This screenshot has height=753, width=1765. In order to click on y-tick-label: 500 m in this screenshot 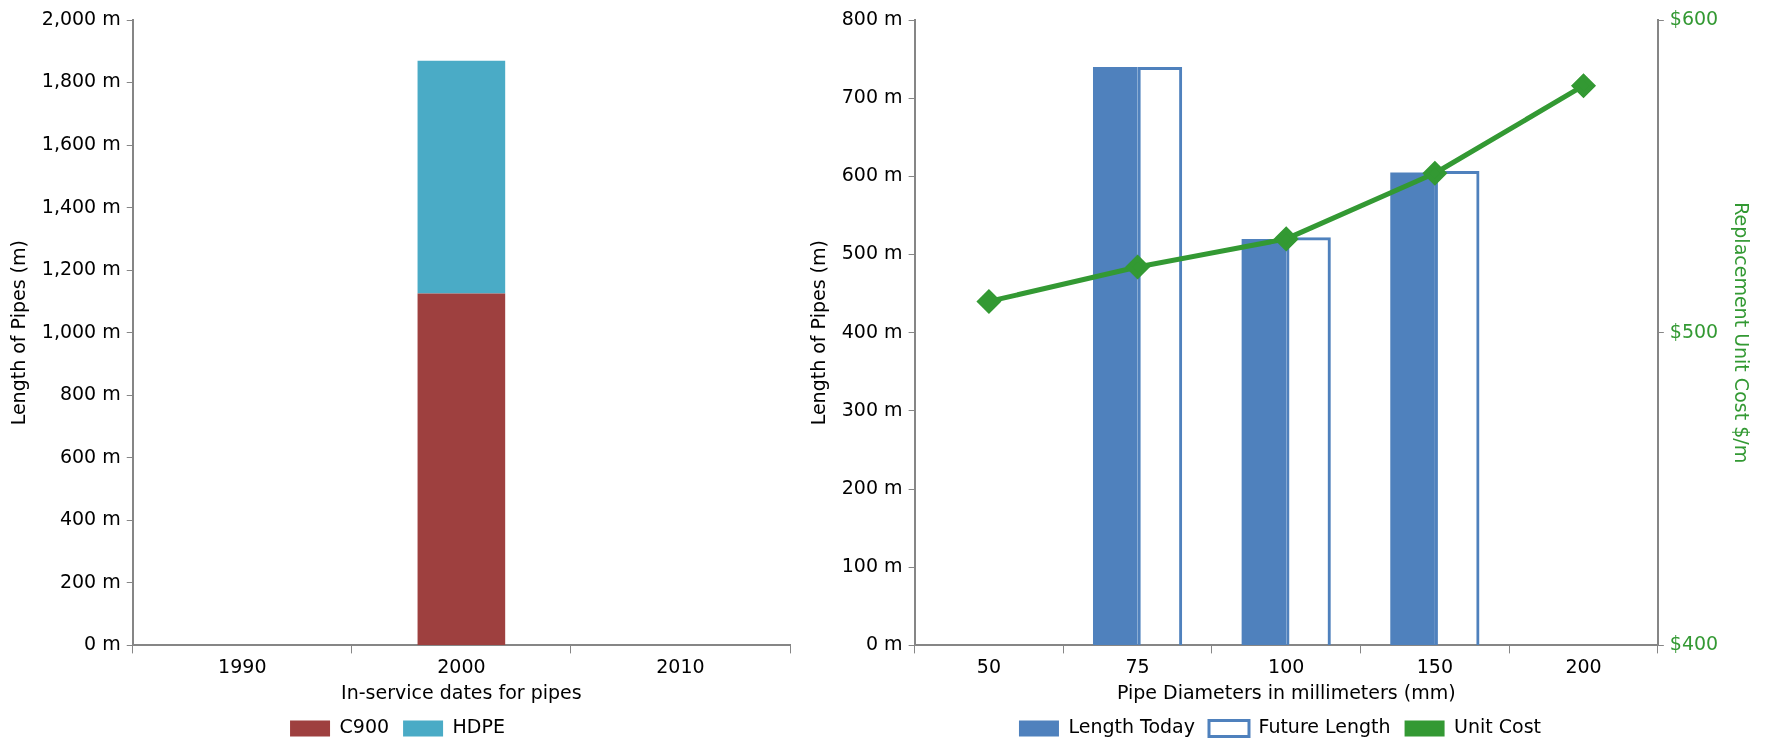, I will do `click(872, 252)`.